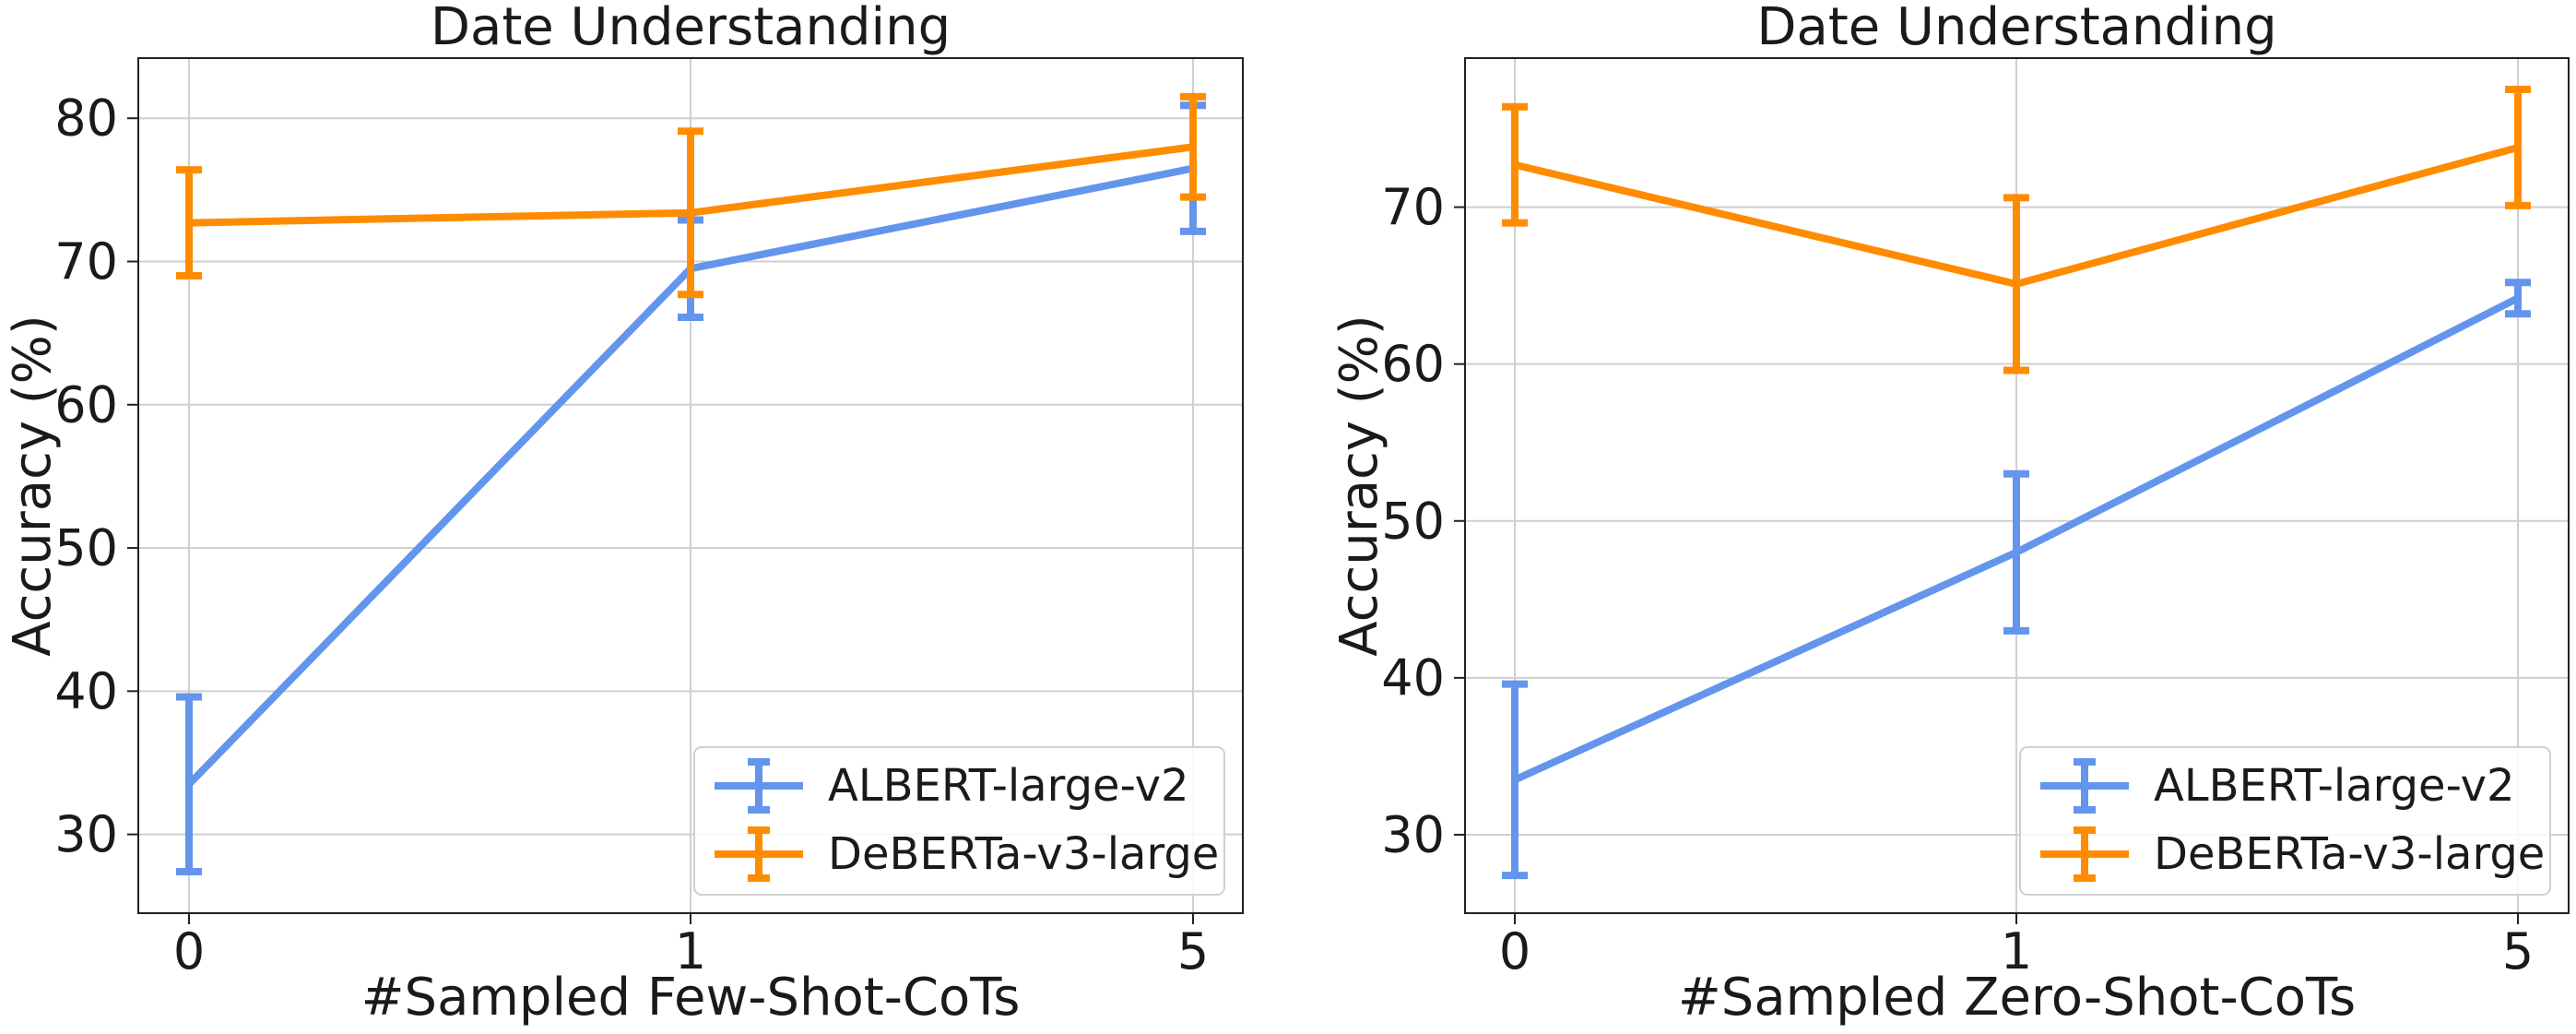  Describe the element at coordinates (86, 118) in the screenshot. I see `y-tick-label-80: 80` at that location.